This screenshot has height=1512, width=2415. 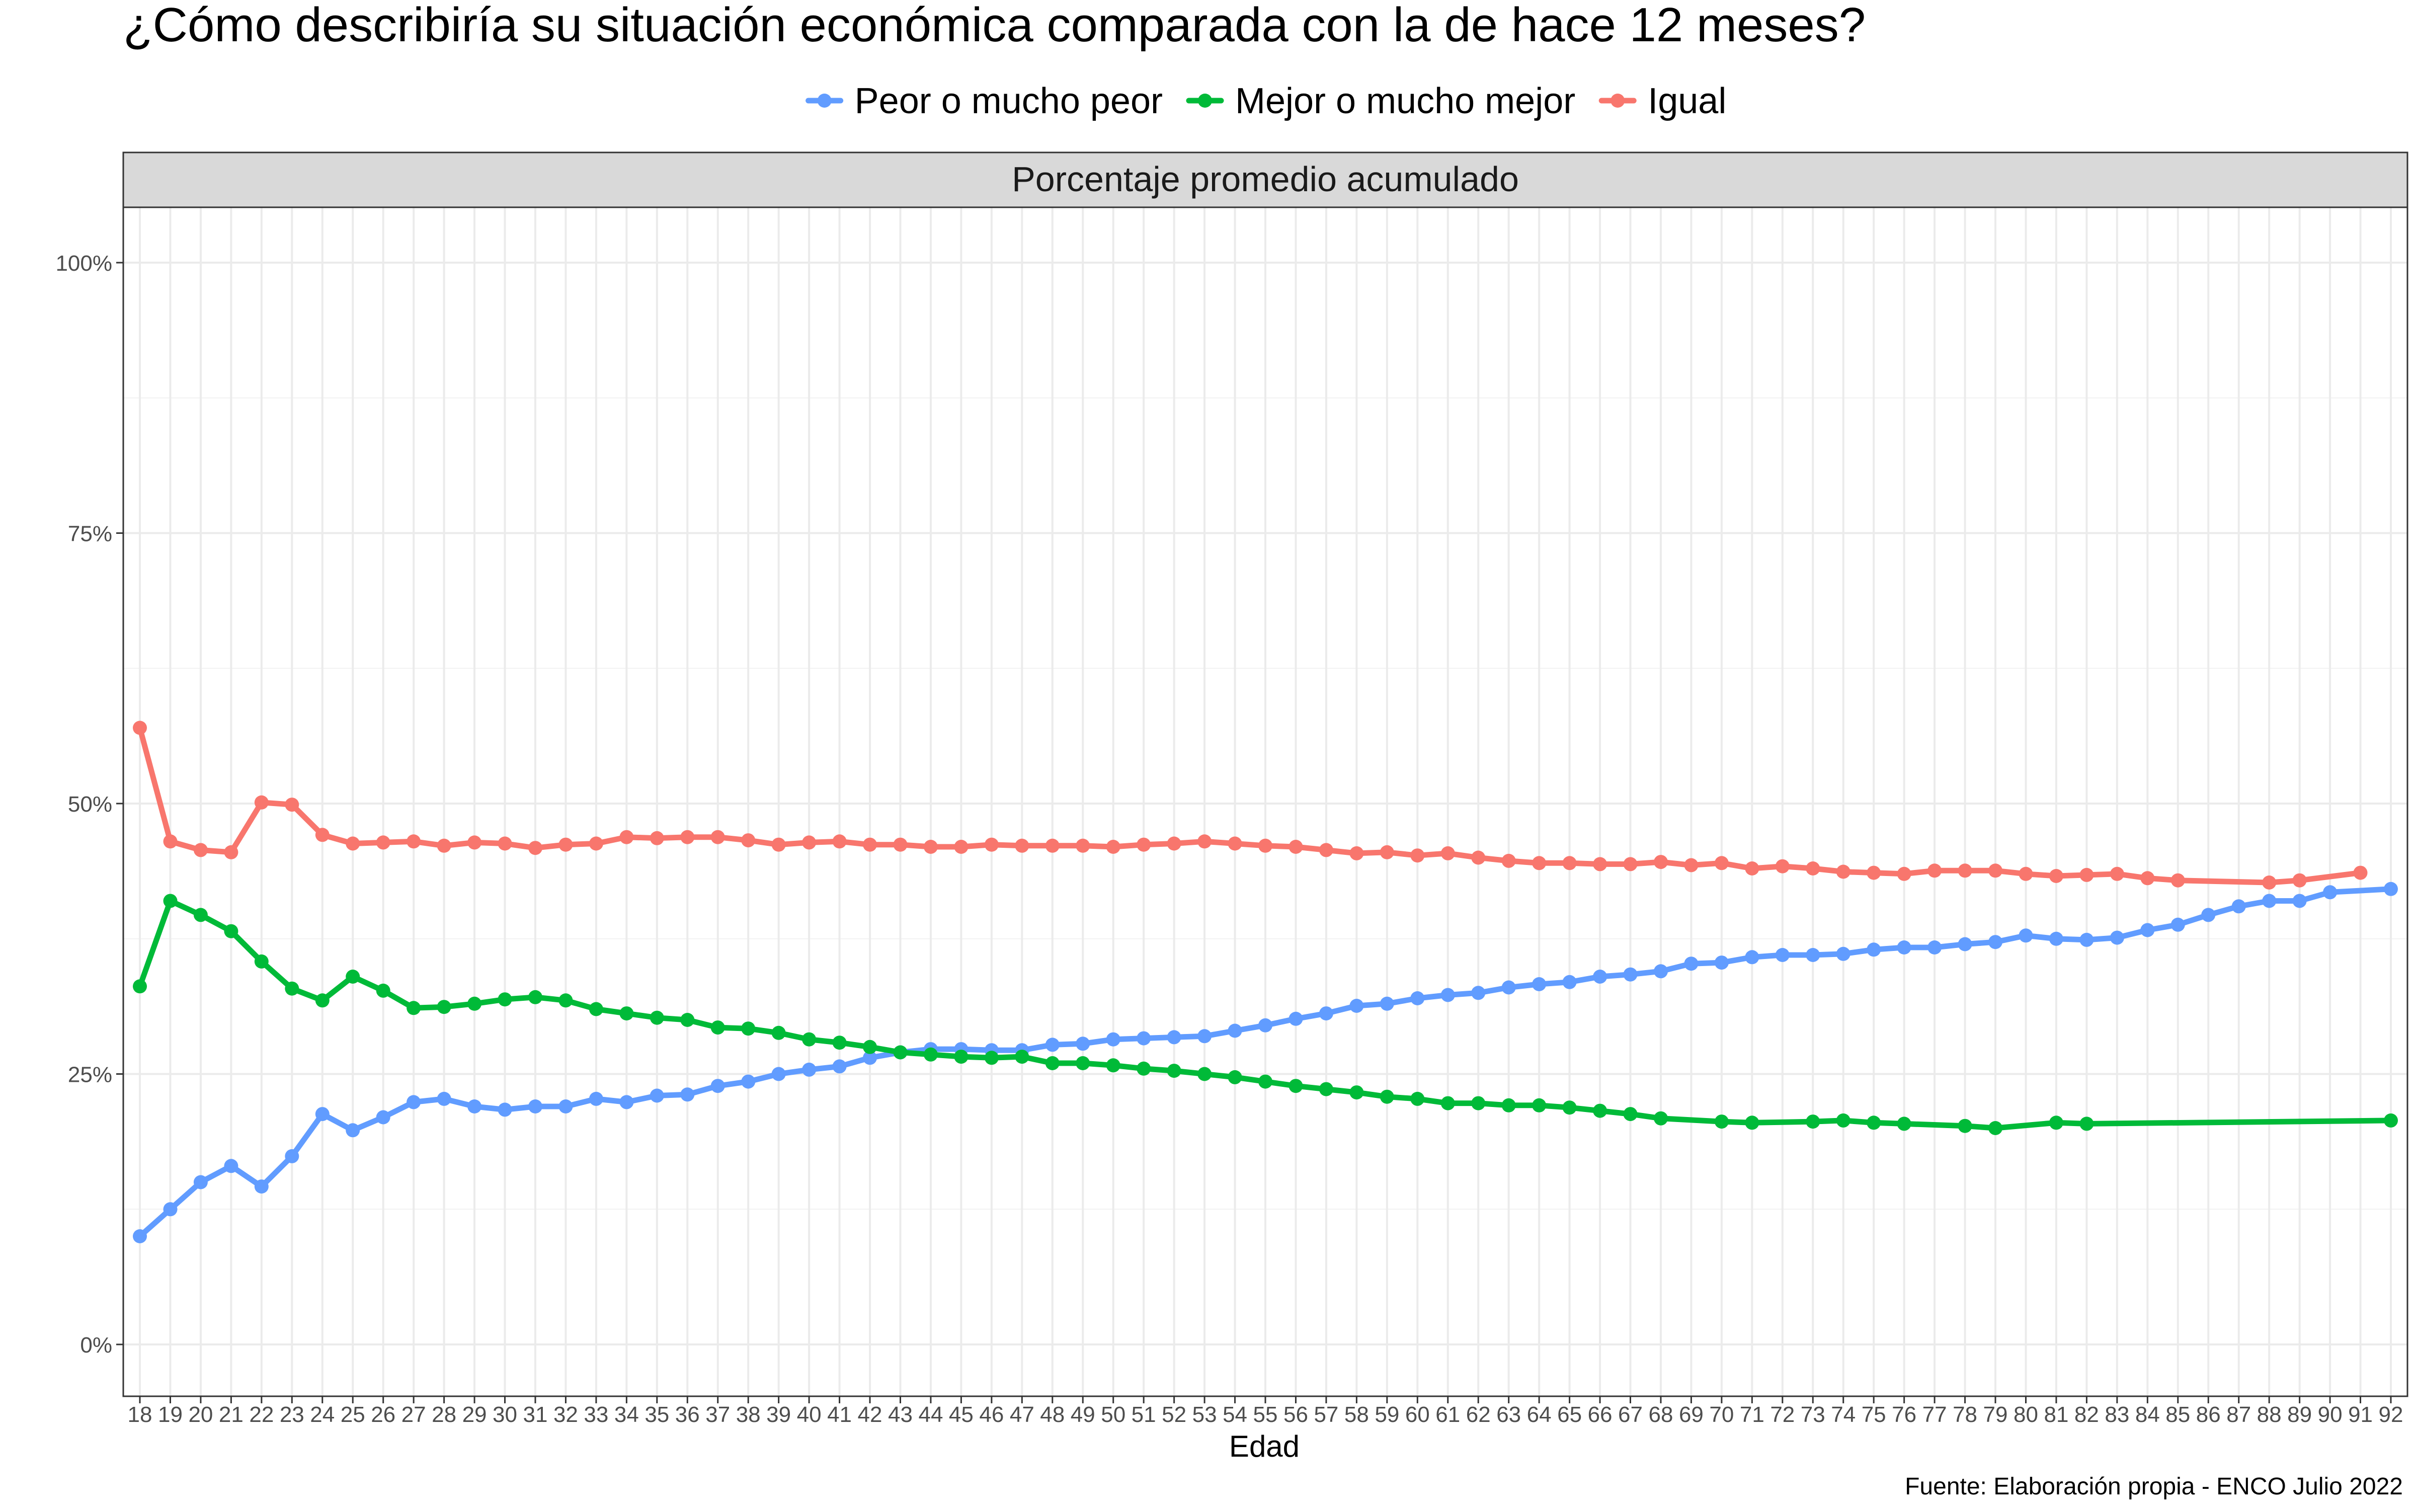 I want to click on x-tick-label: 58, so click(x=1356, y=1414).